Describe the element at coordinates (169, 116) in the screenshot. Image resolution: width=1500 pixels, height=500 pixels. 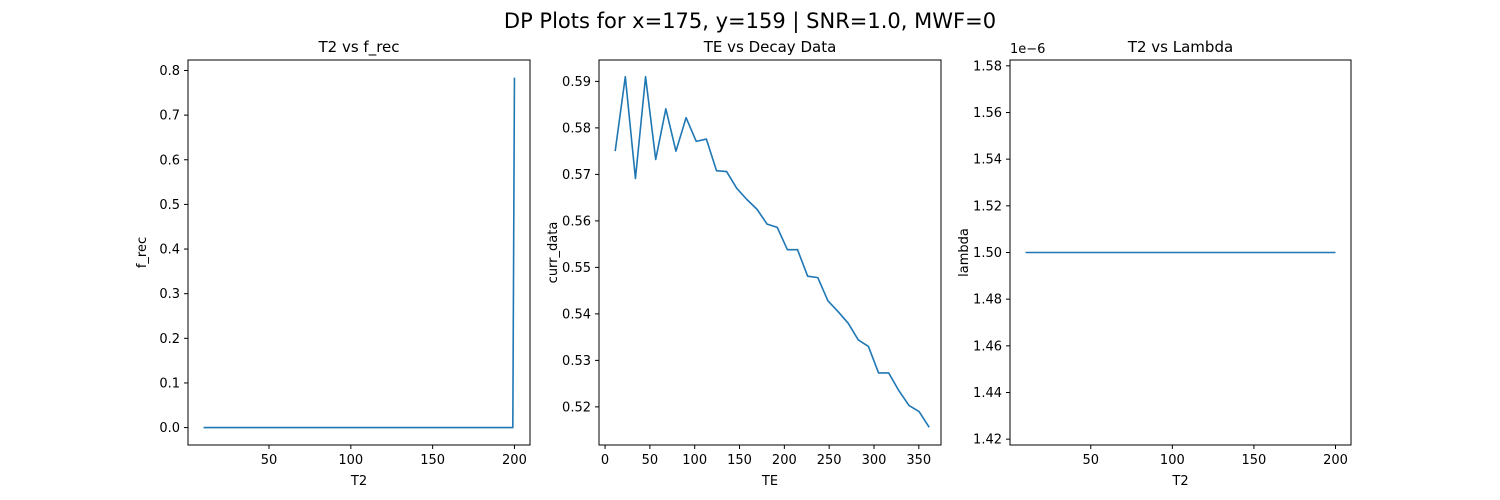
I see `y-tick-label: 0.7` at that location.